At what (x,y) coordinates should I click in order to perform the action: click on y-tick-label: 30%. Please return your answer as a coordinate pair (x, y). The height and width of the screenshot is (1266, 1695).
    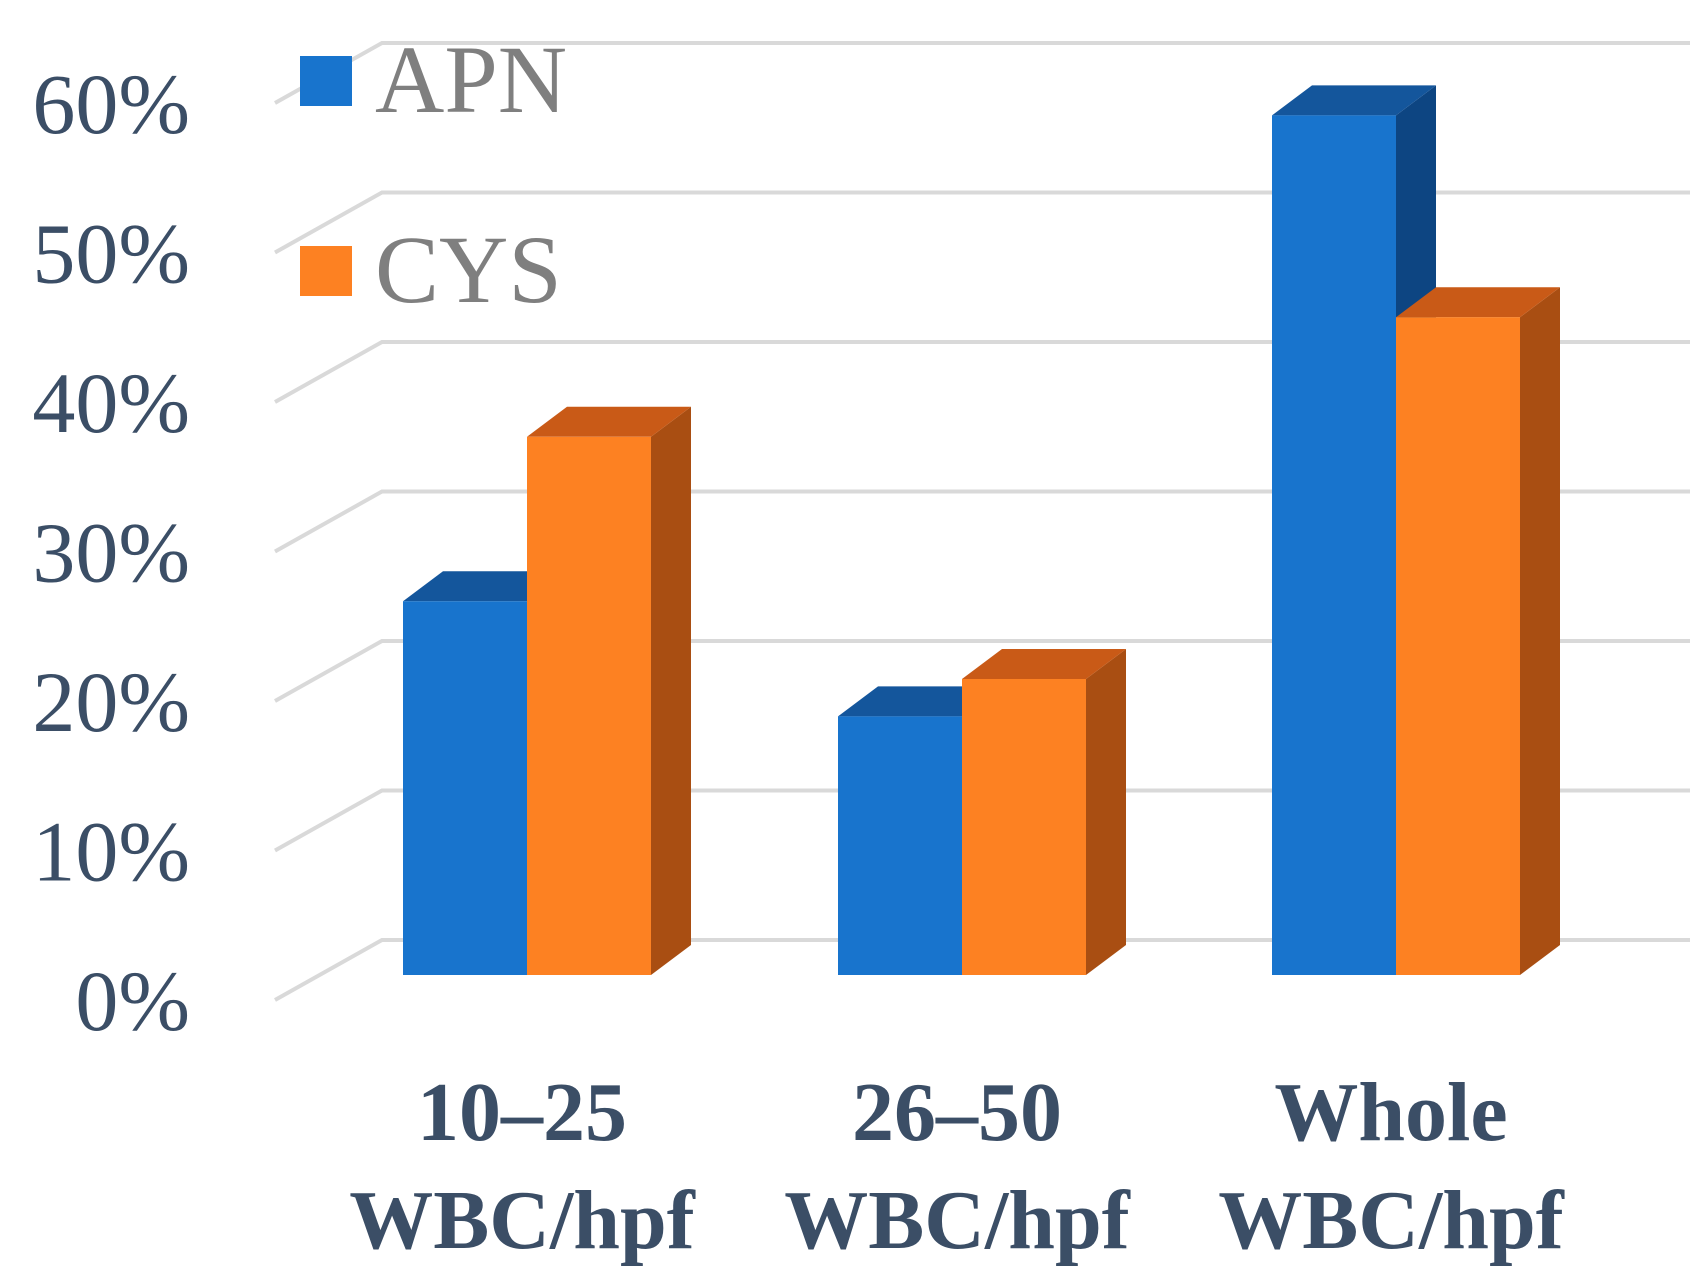
    Looking at the image, I should click on (111, 553).